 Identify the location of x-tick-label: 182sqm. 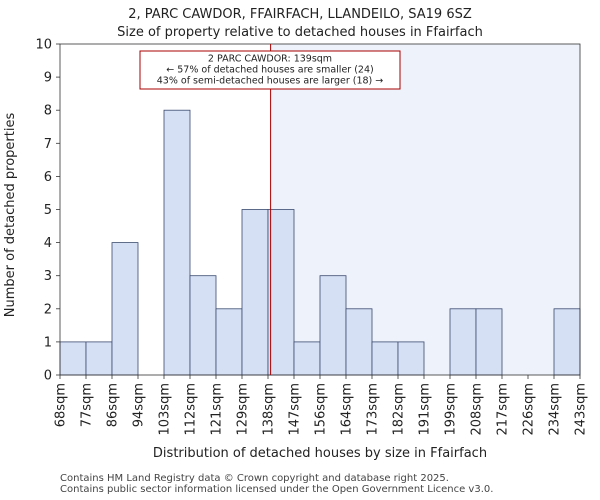
(399, 409).